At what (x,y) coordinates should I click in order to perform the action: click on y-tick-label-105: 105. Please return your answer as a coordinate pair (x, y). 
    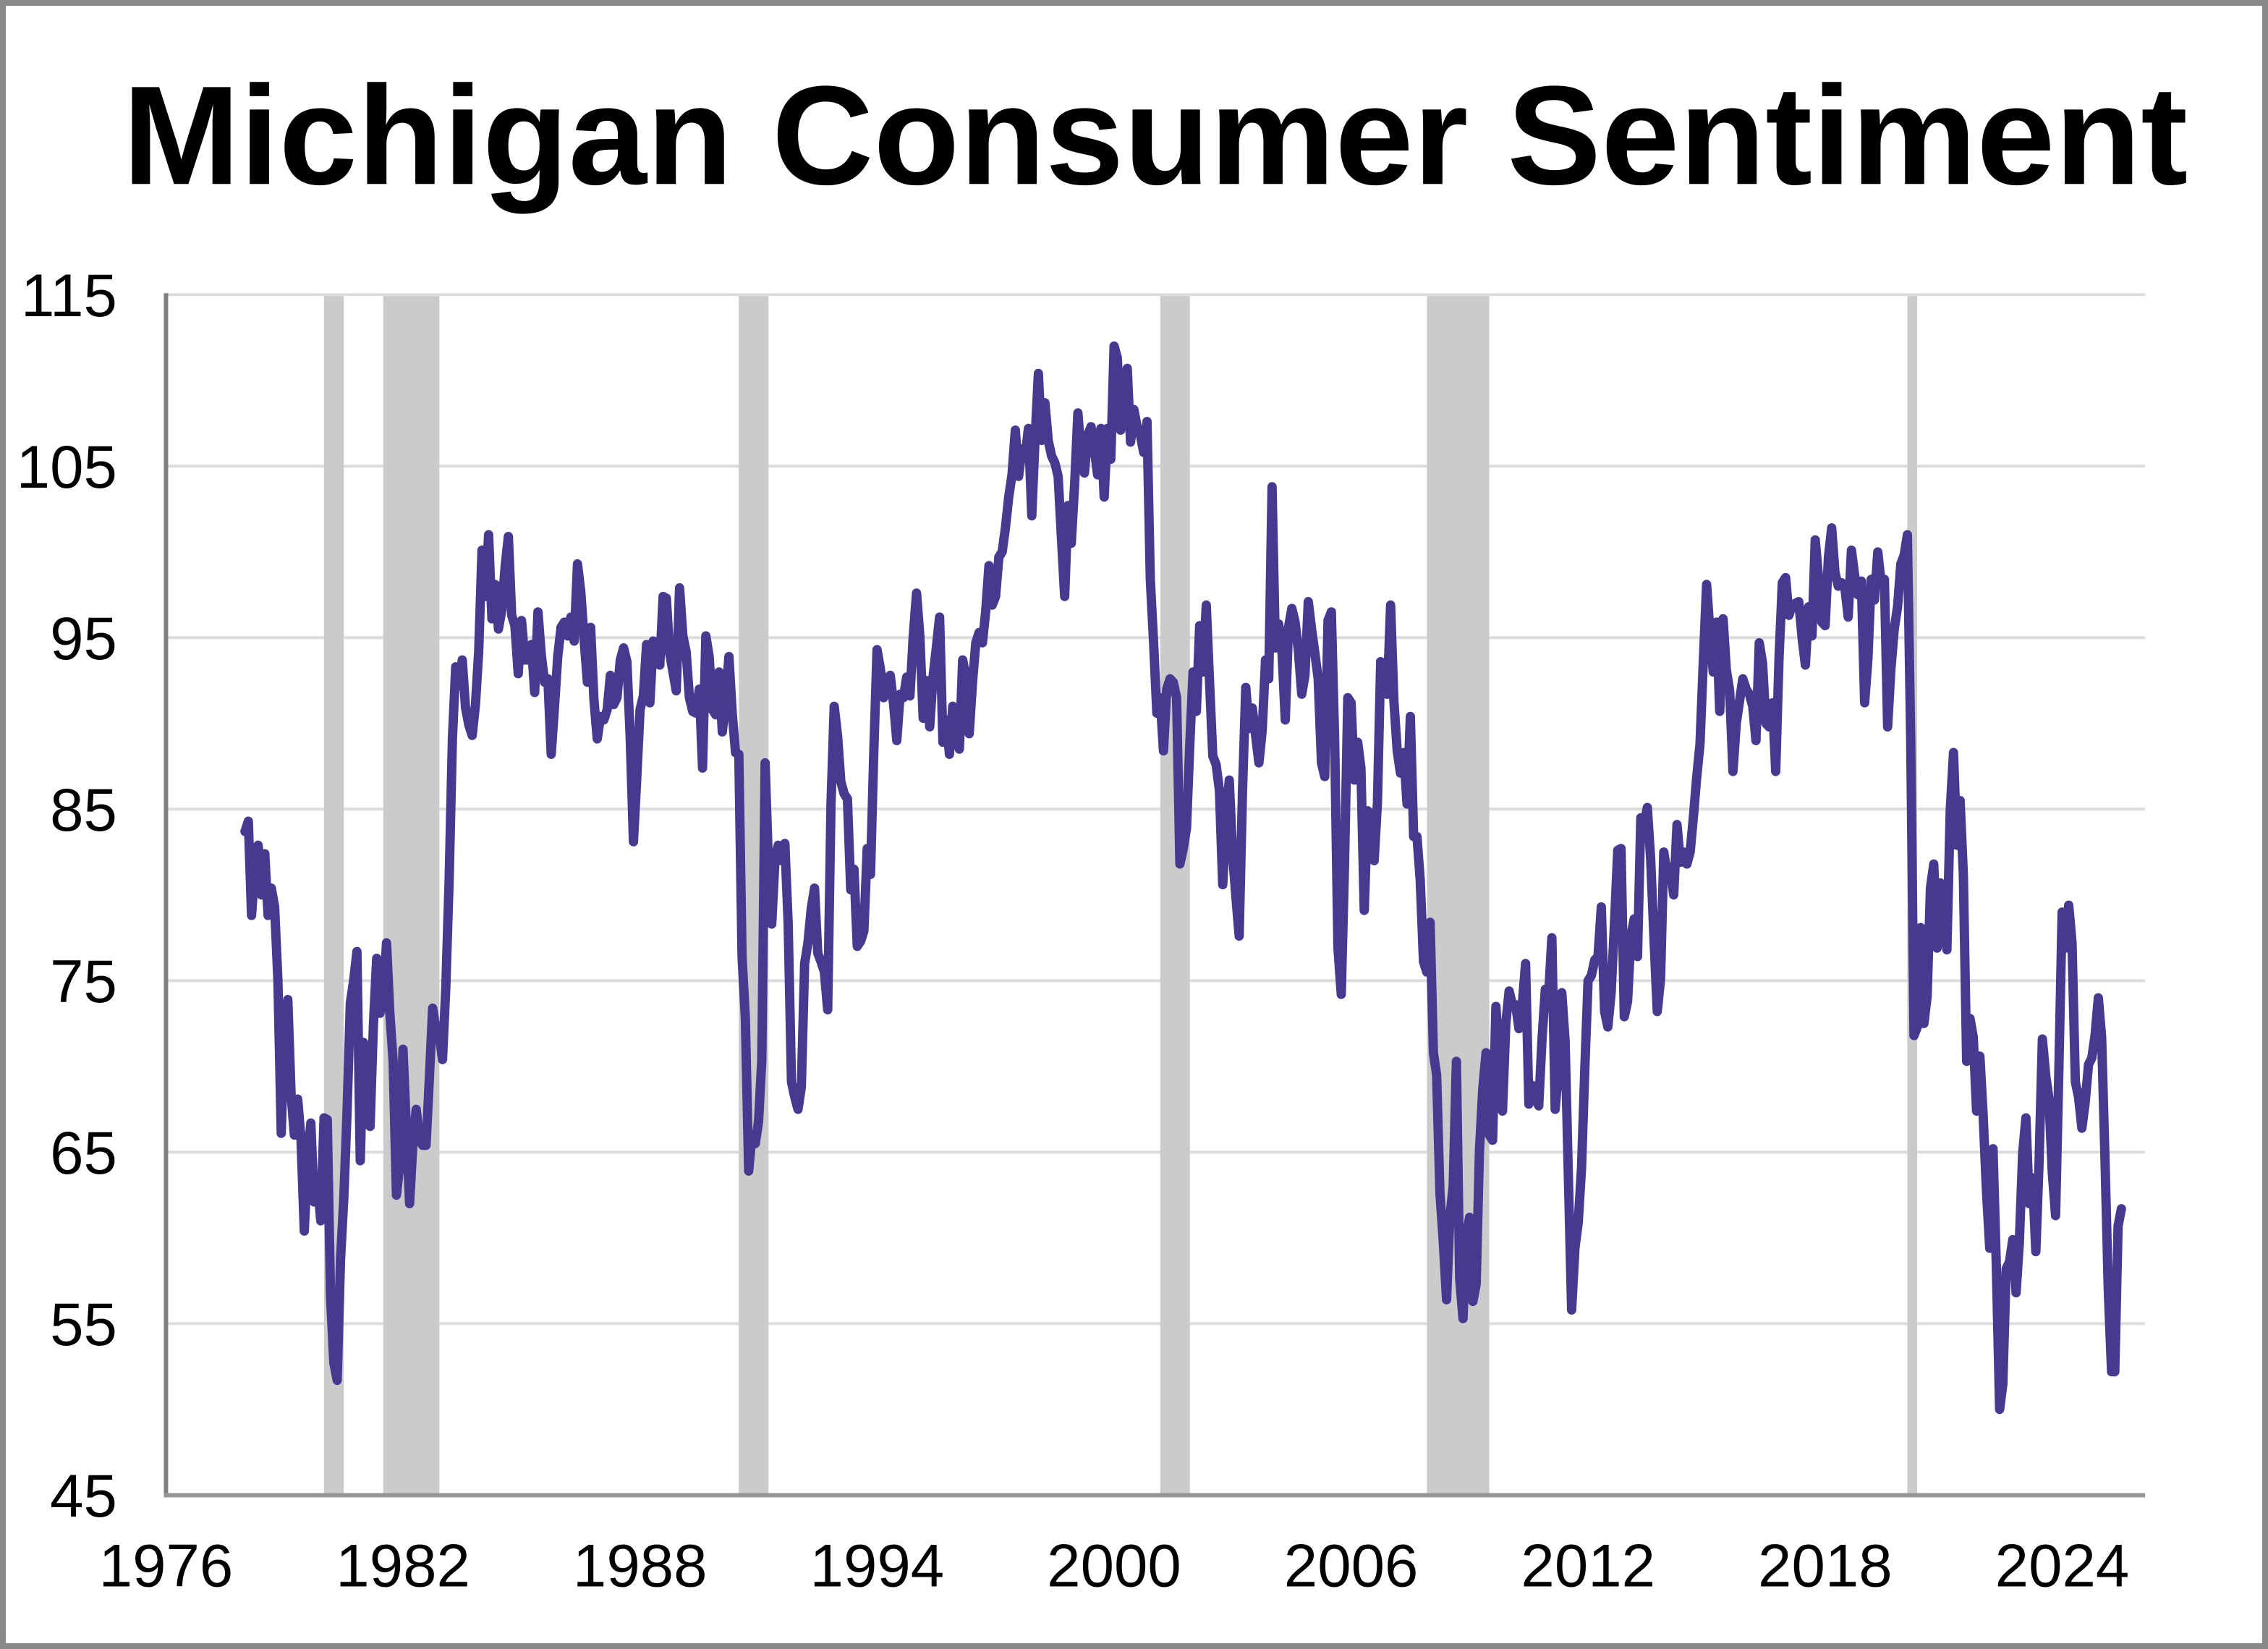
    Looking at the image, I should click on (67, 467).